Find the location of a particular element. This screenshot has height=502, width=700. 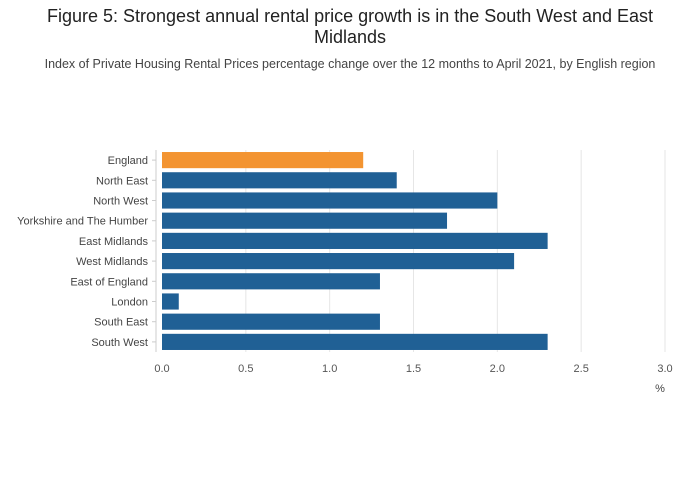

category-label: England is located at coordinates (128, 161).